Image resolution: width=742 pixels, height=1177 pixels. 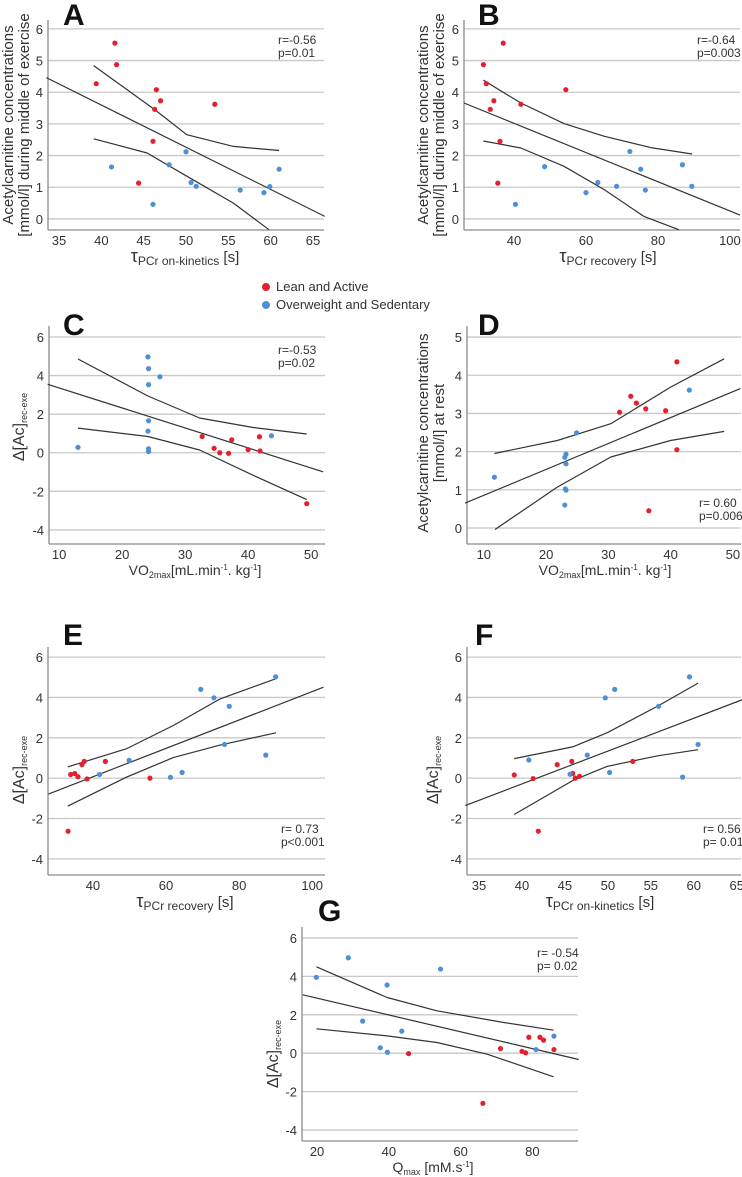 I want to click on label-text: . kg, so click(x=239, y=570).